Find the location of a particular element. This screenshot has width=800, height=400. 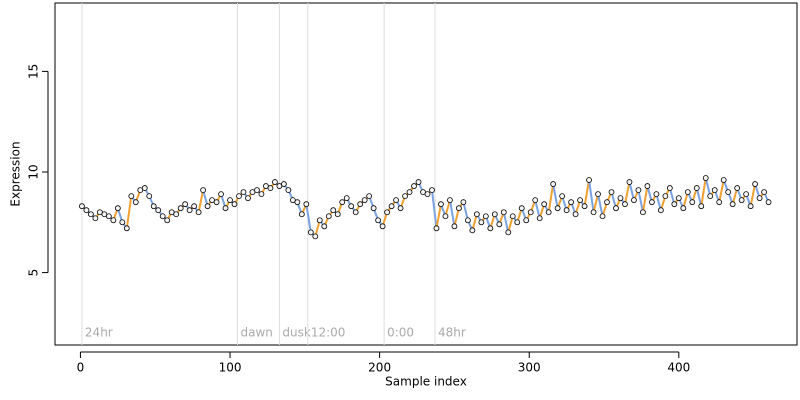

annotation-label: 24hr is located at coordinates (99, 333).